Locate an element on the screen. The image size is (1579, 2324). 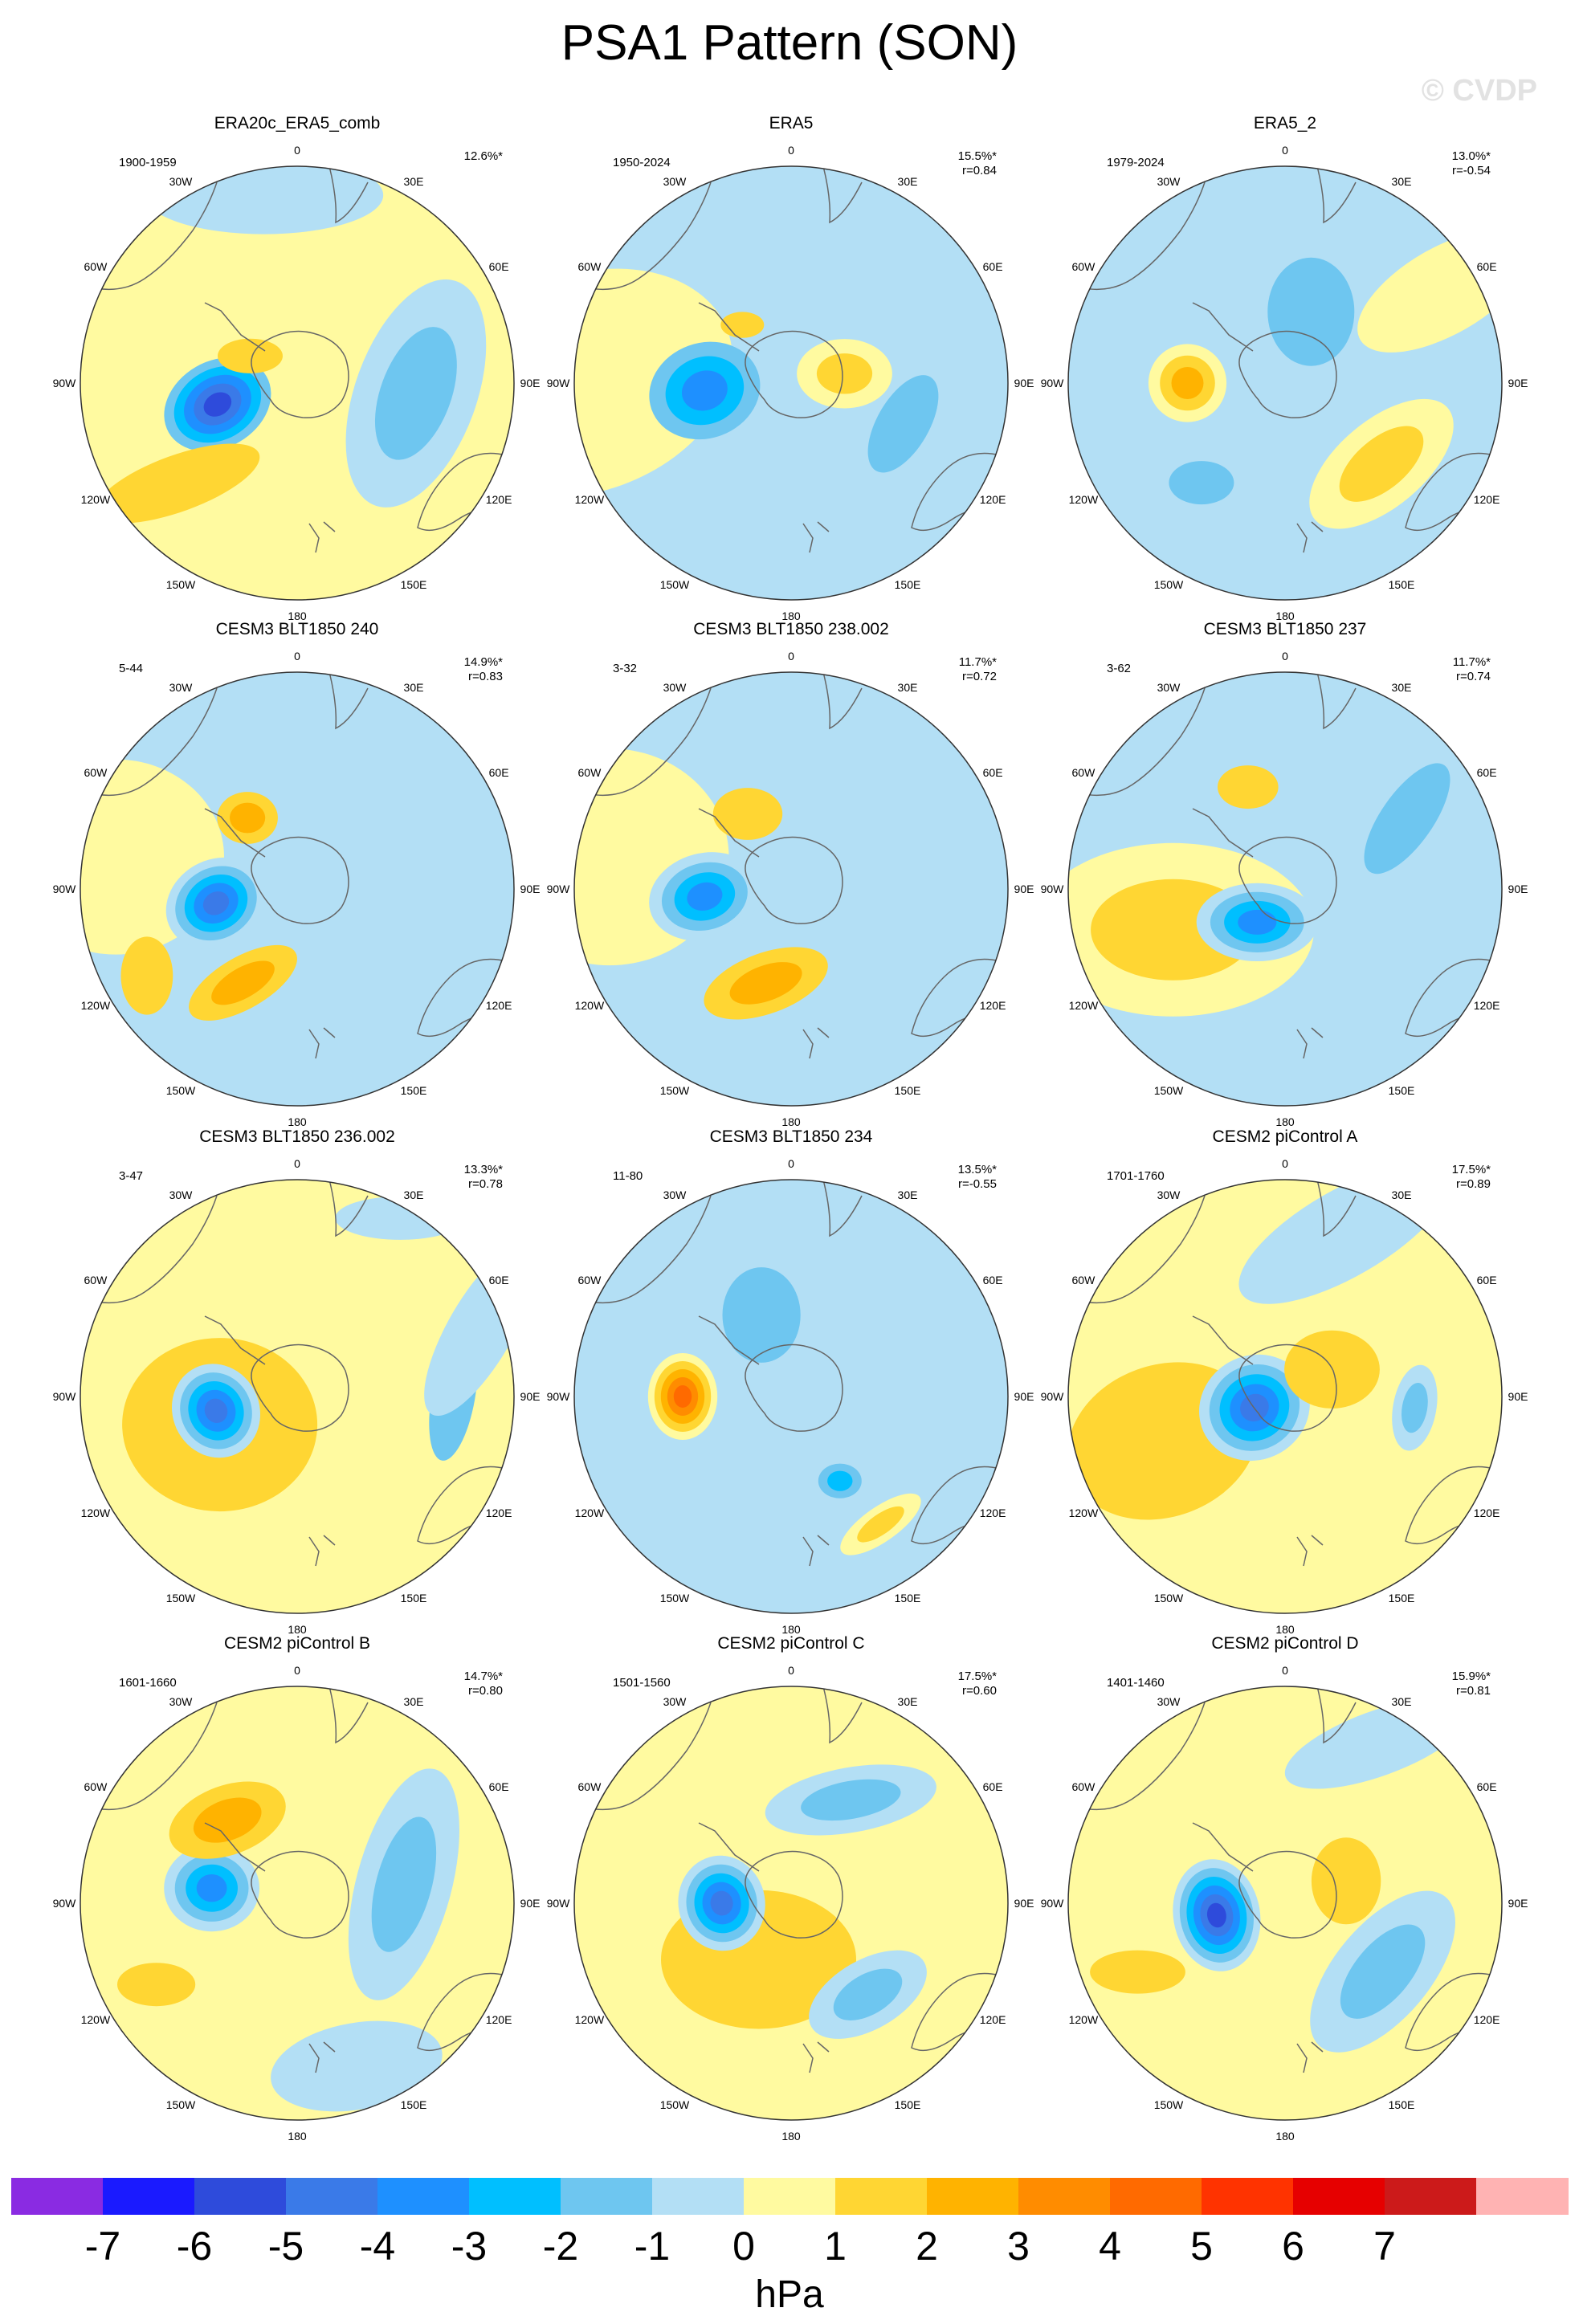
variance-label: 14.7%* r=0.80 is located at coordinates (483, 1684).